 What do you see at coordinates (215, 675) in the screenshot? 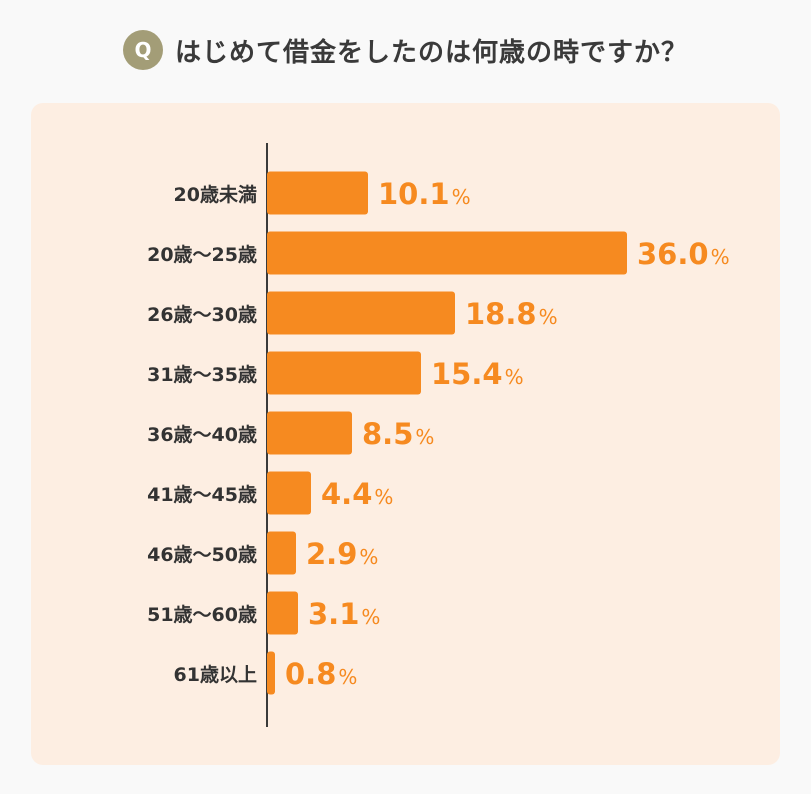
I see `category-label: 61歳以上` at bounding box center [215, 675].